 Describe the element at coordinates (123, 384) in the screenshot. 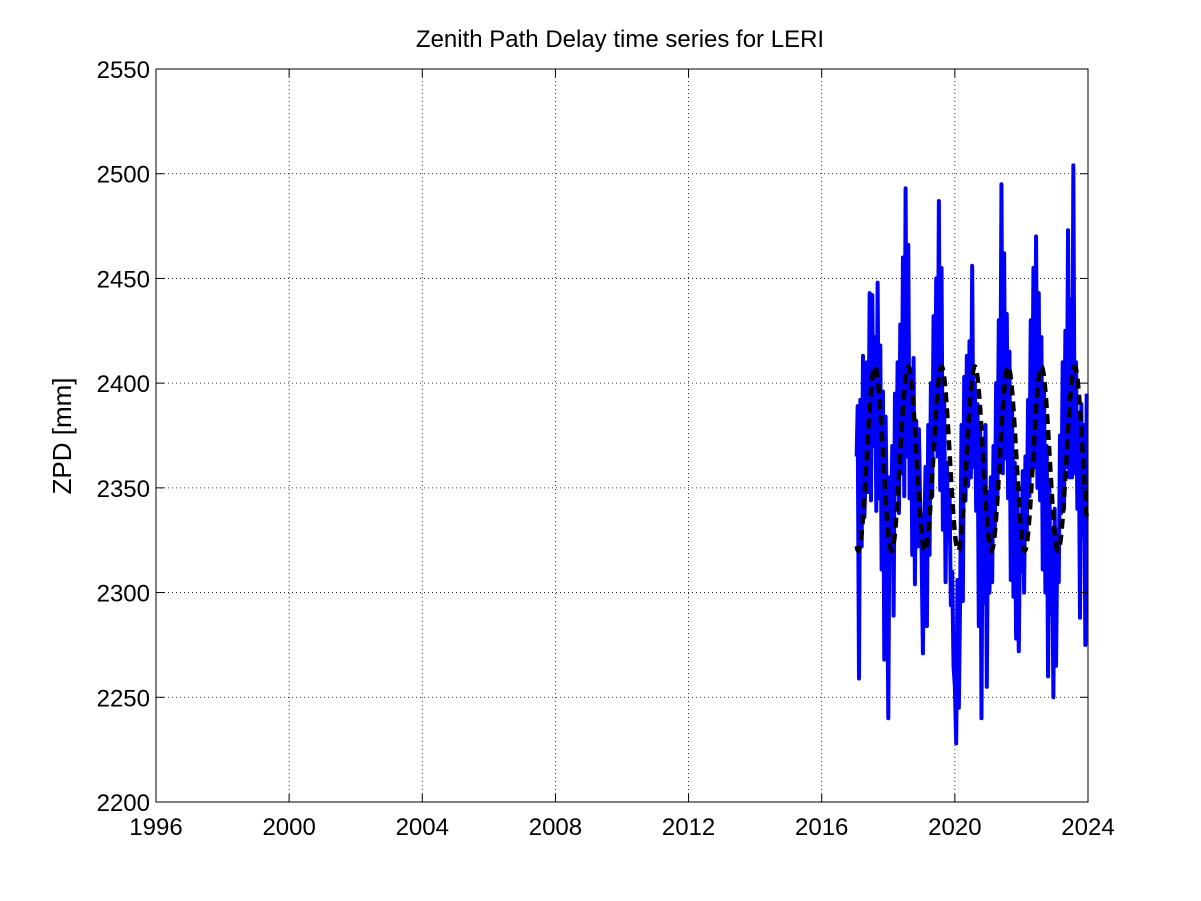

I see `y-tick-label: 2400` at that location.